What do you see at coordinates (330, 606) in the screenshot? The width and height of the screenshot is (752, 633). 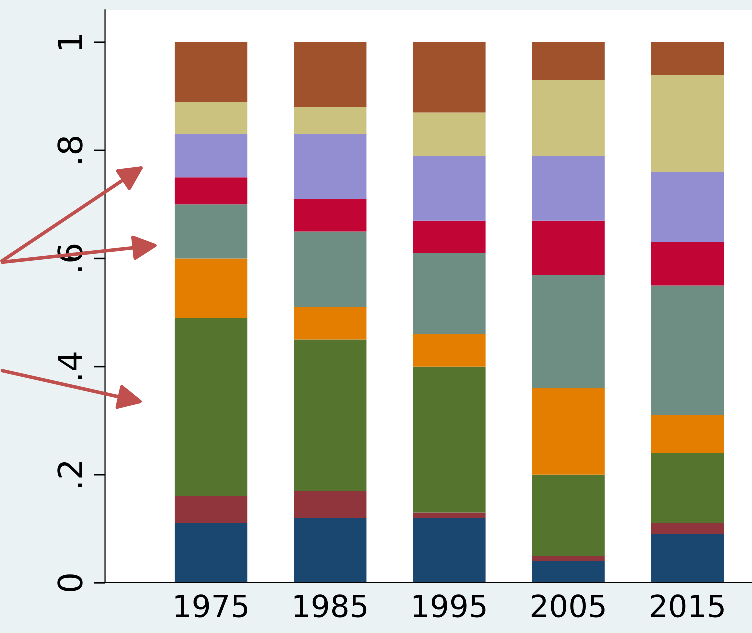 I see `x-tick-label: 1985` at bounding box center [330, 606].